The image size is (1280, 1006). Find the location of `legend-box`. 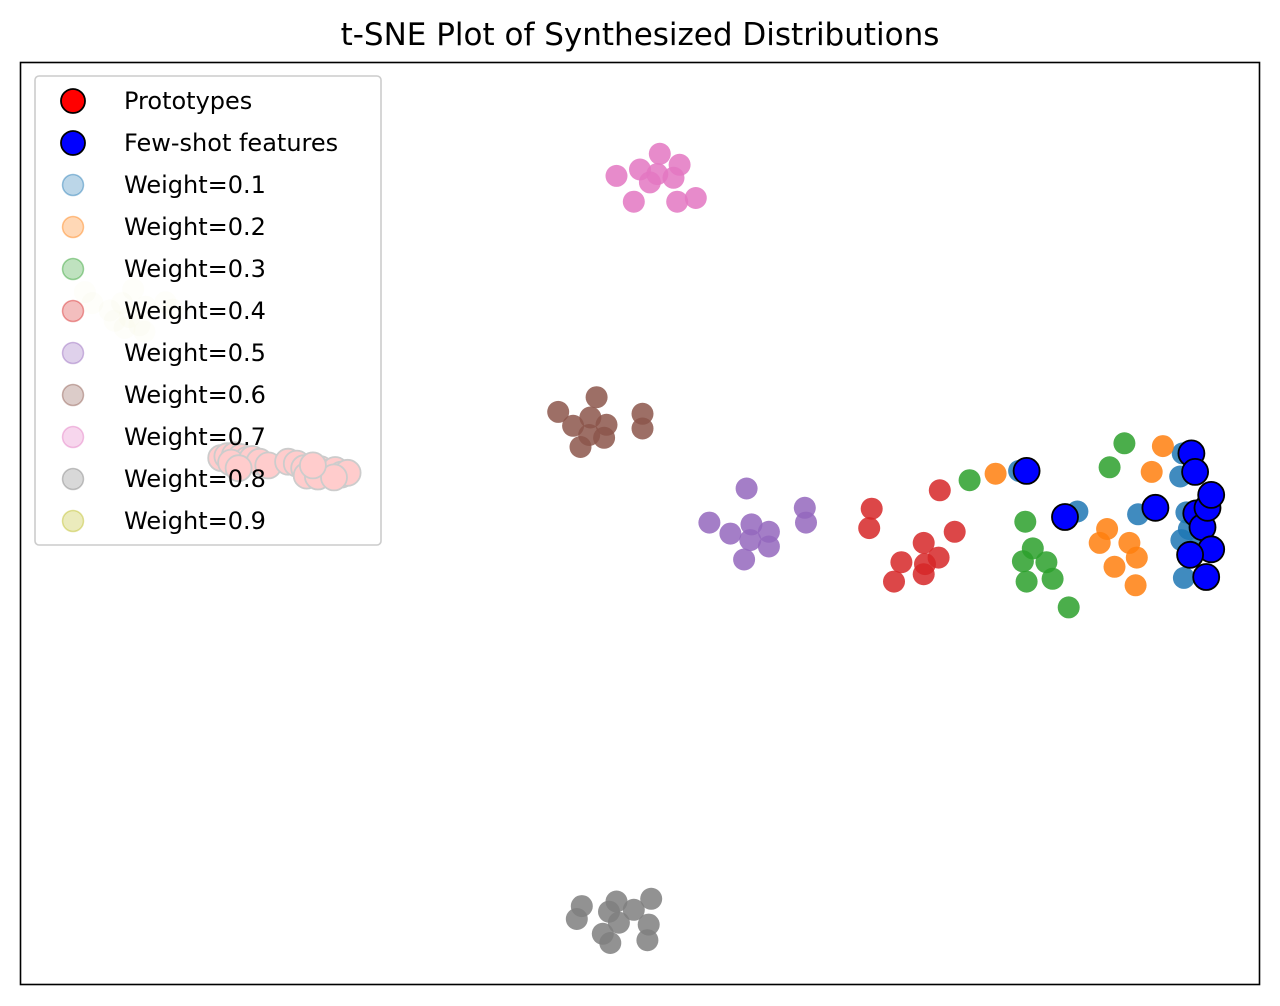

legend-box is located at coordinates (208, 310).